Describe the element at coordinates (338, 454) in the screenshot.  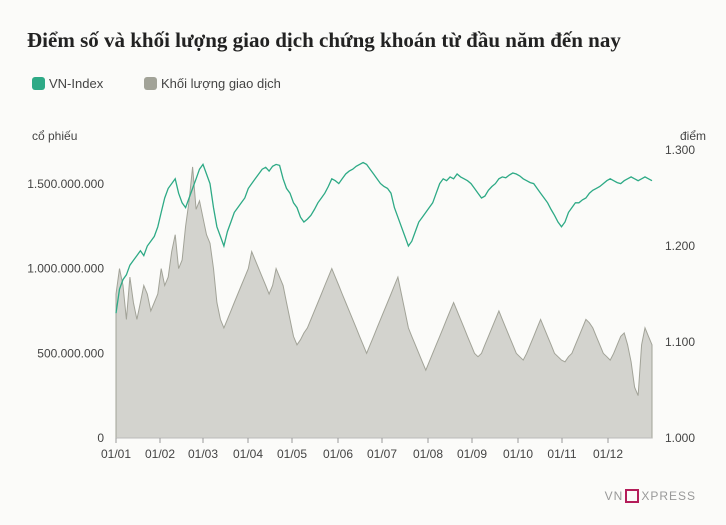
I see `x-axis-tick-label: 01/06` at that location.